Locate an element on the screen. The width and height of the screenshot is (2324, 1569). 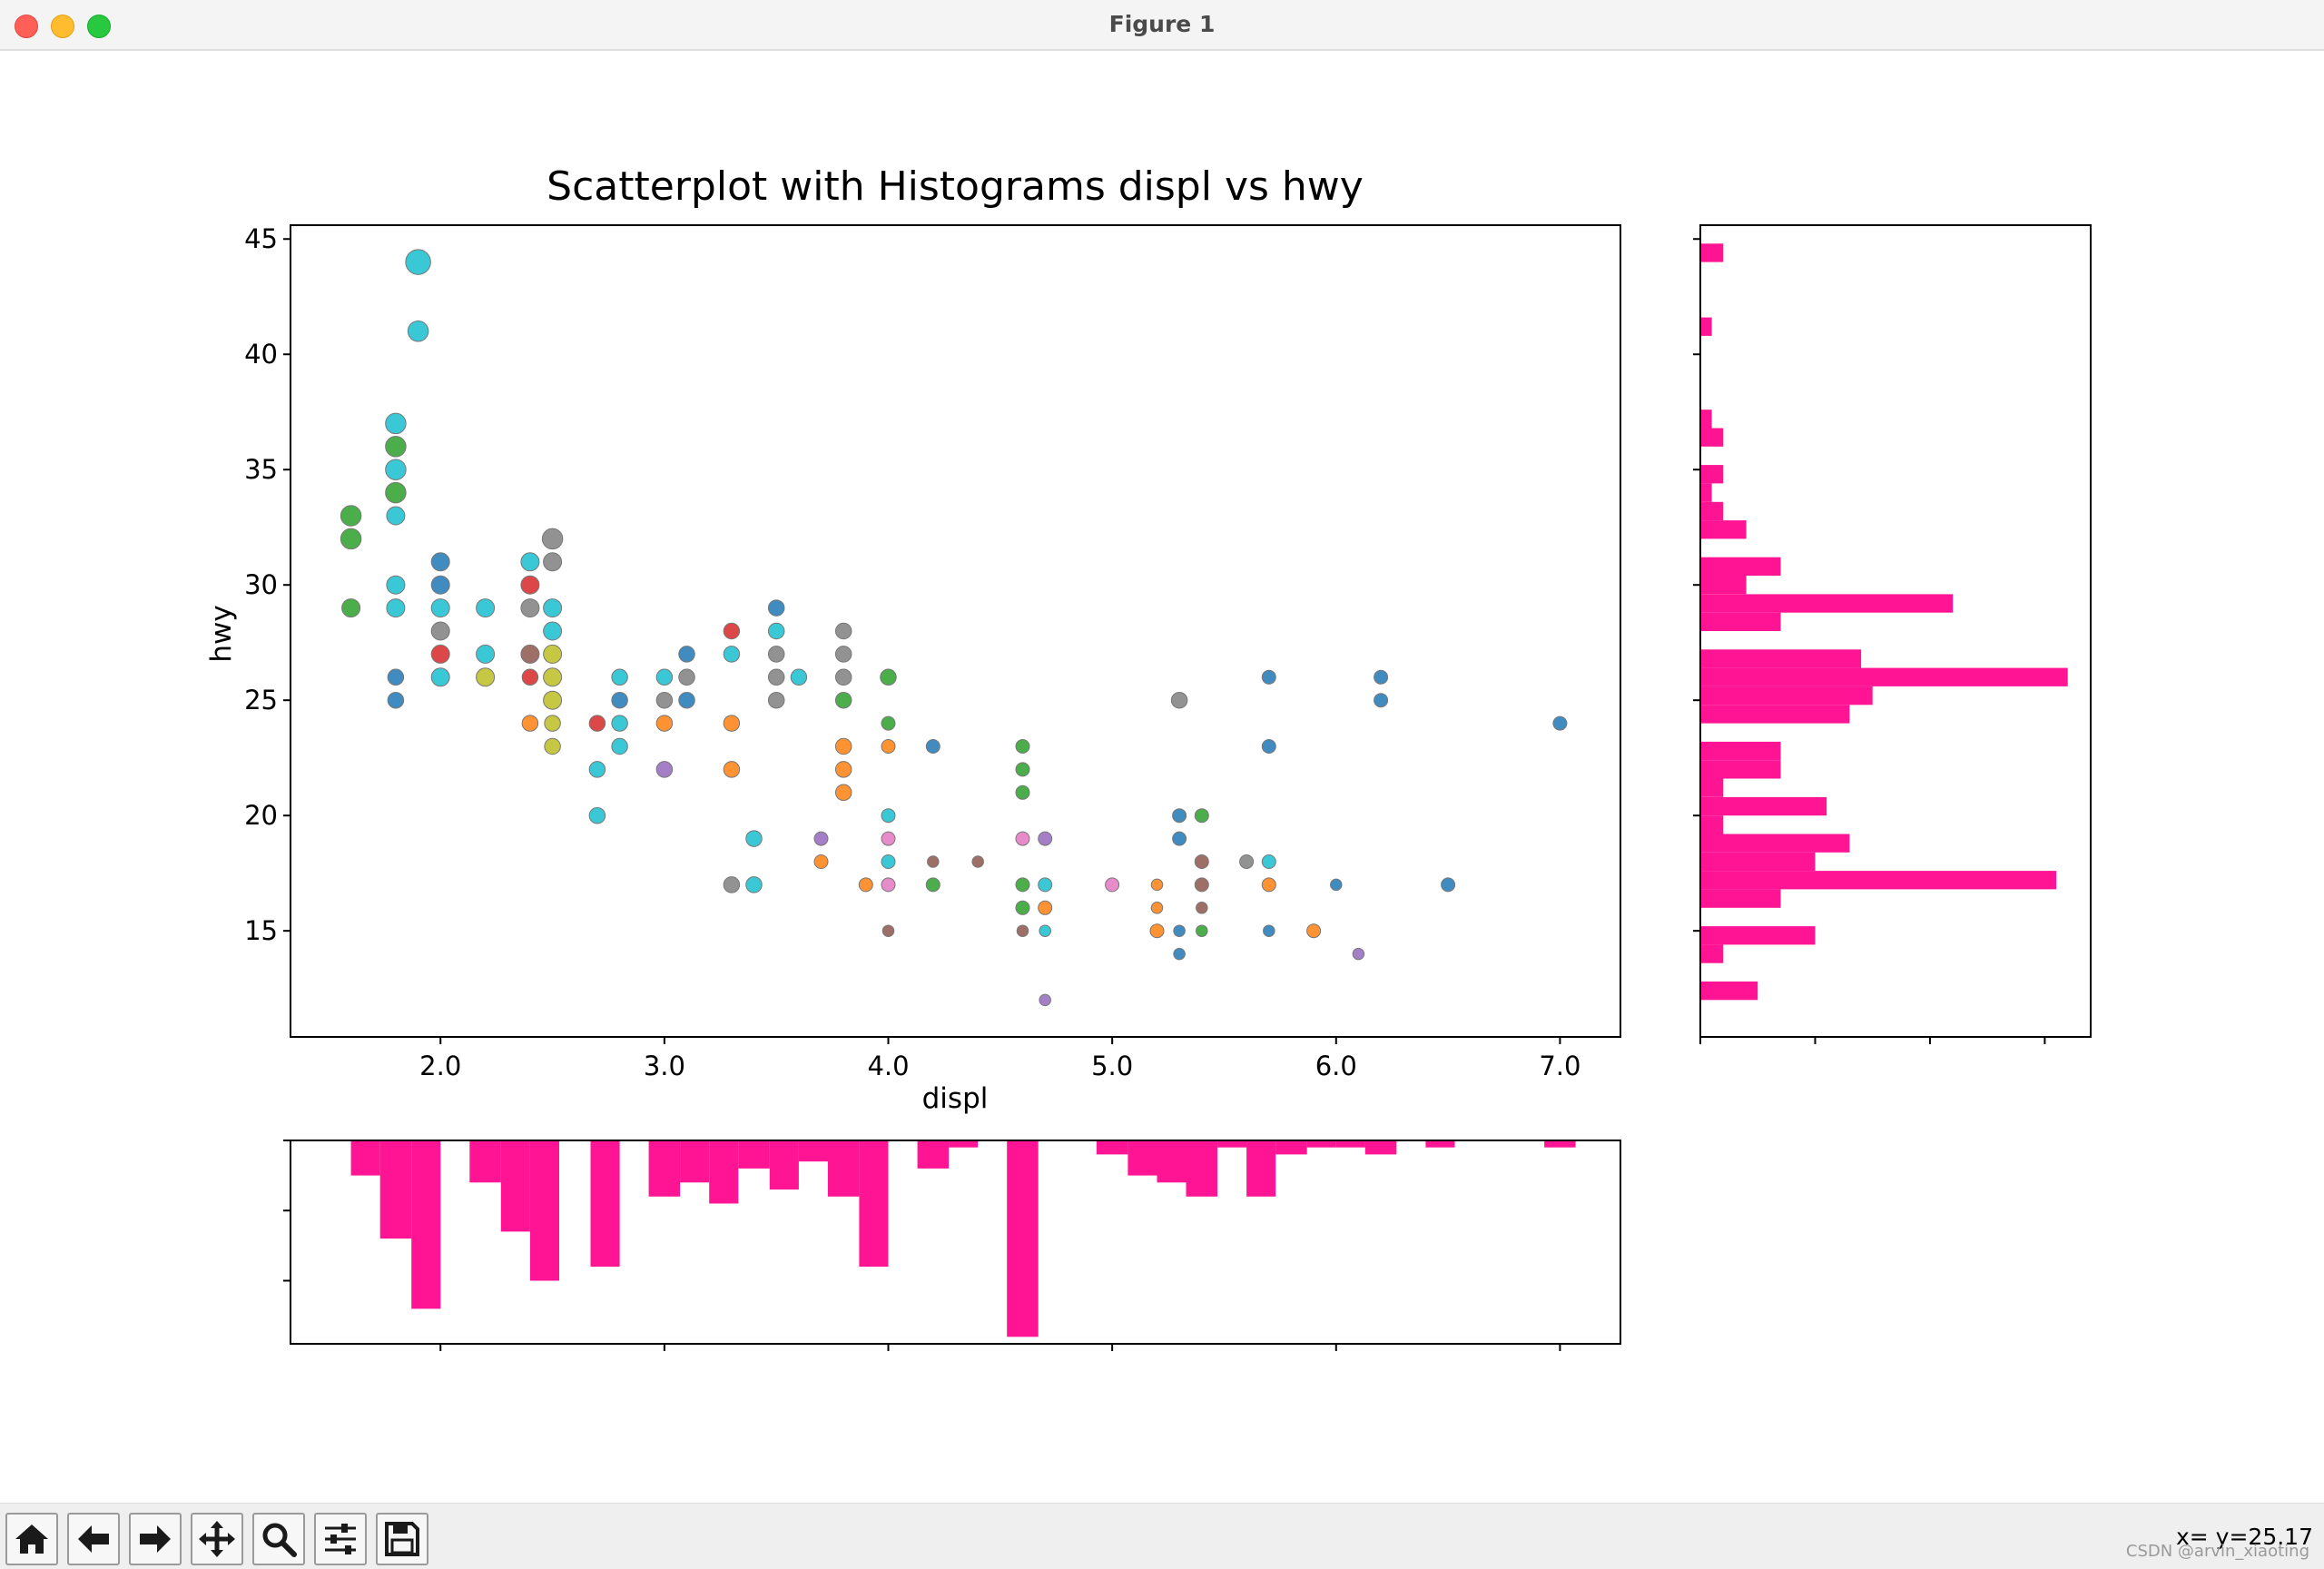
save-button is located at coordinates (402, 1539).